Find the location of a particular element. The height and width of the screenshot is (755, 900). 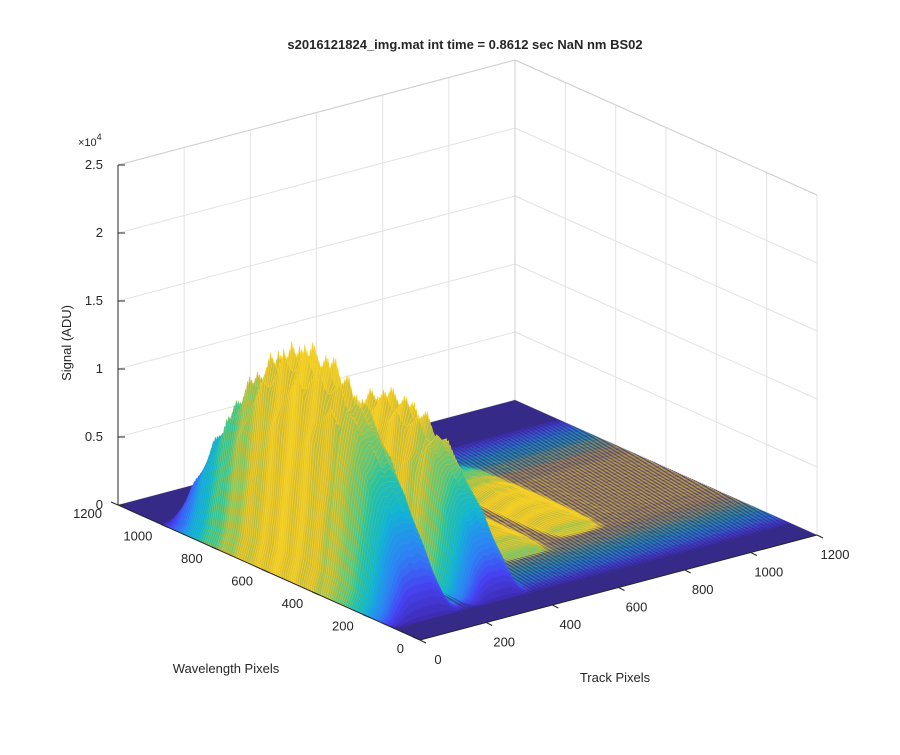

z-tick-label: 0.5 is located at coordinates (94, 436).